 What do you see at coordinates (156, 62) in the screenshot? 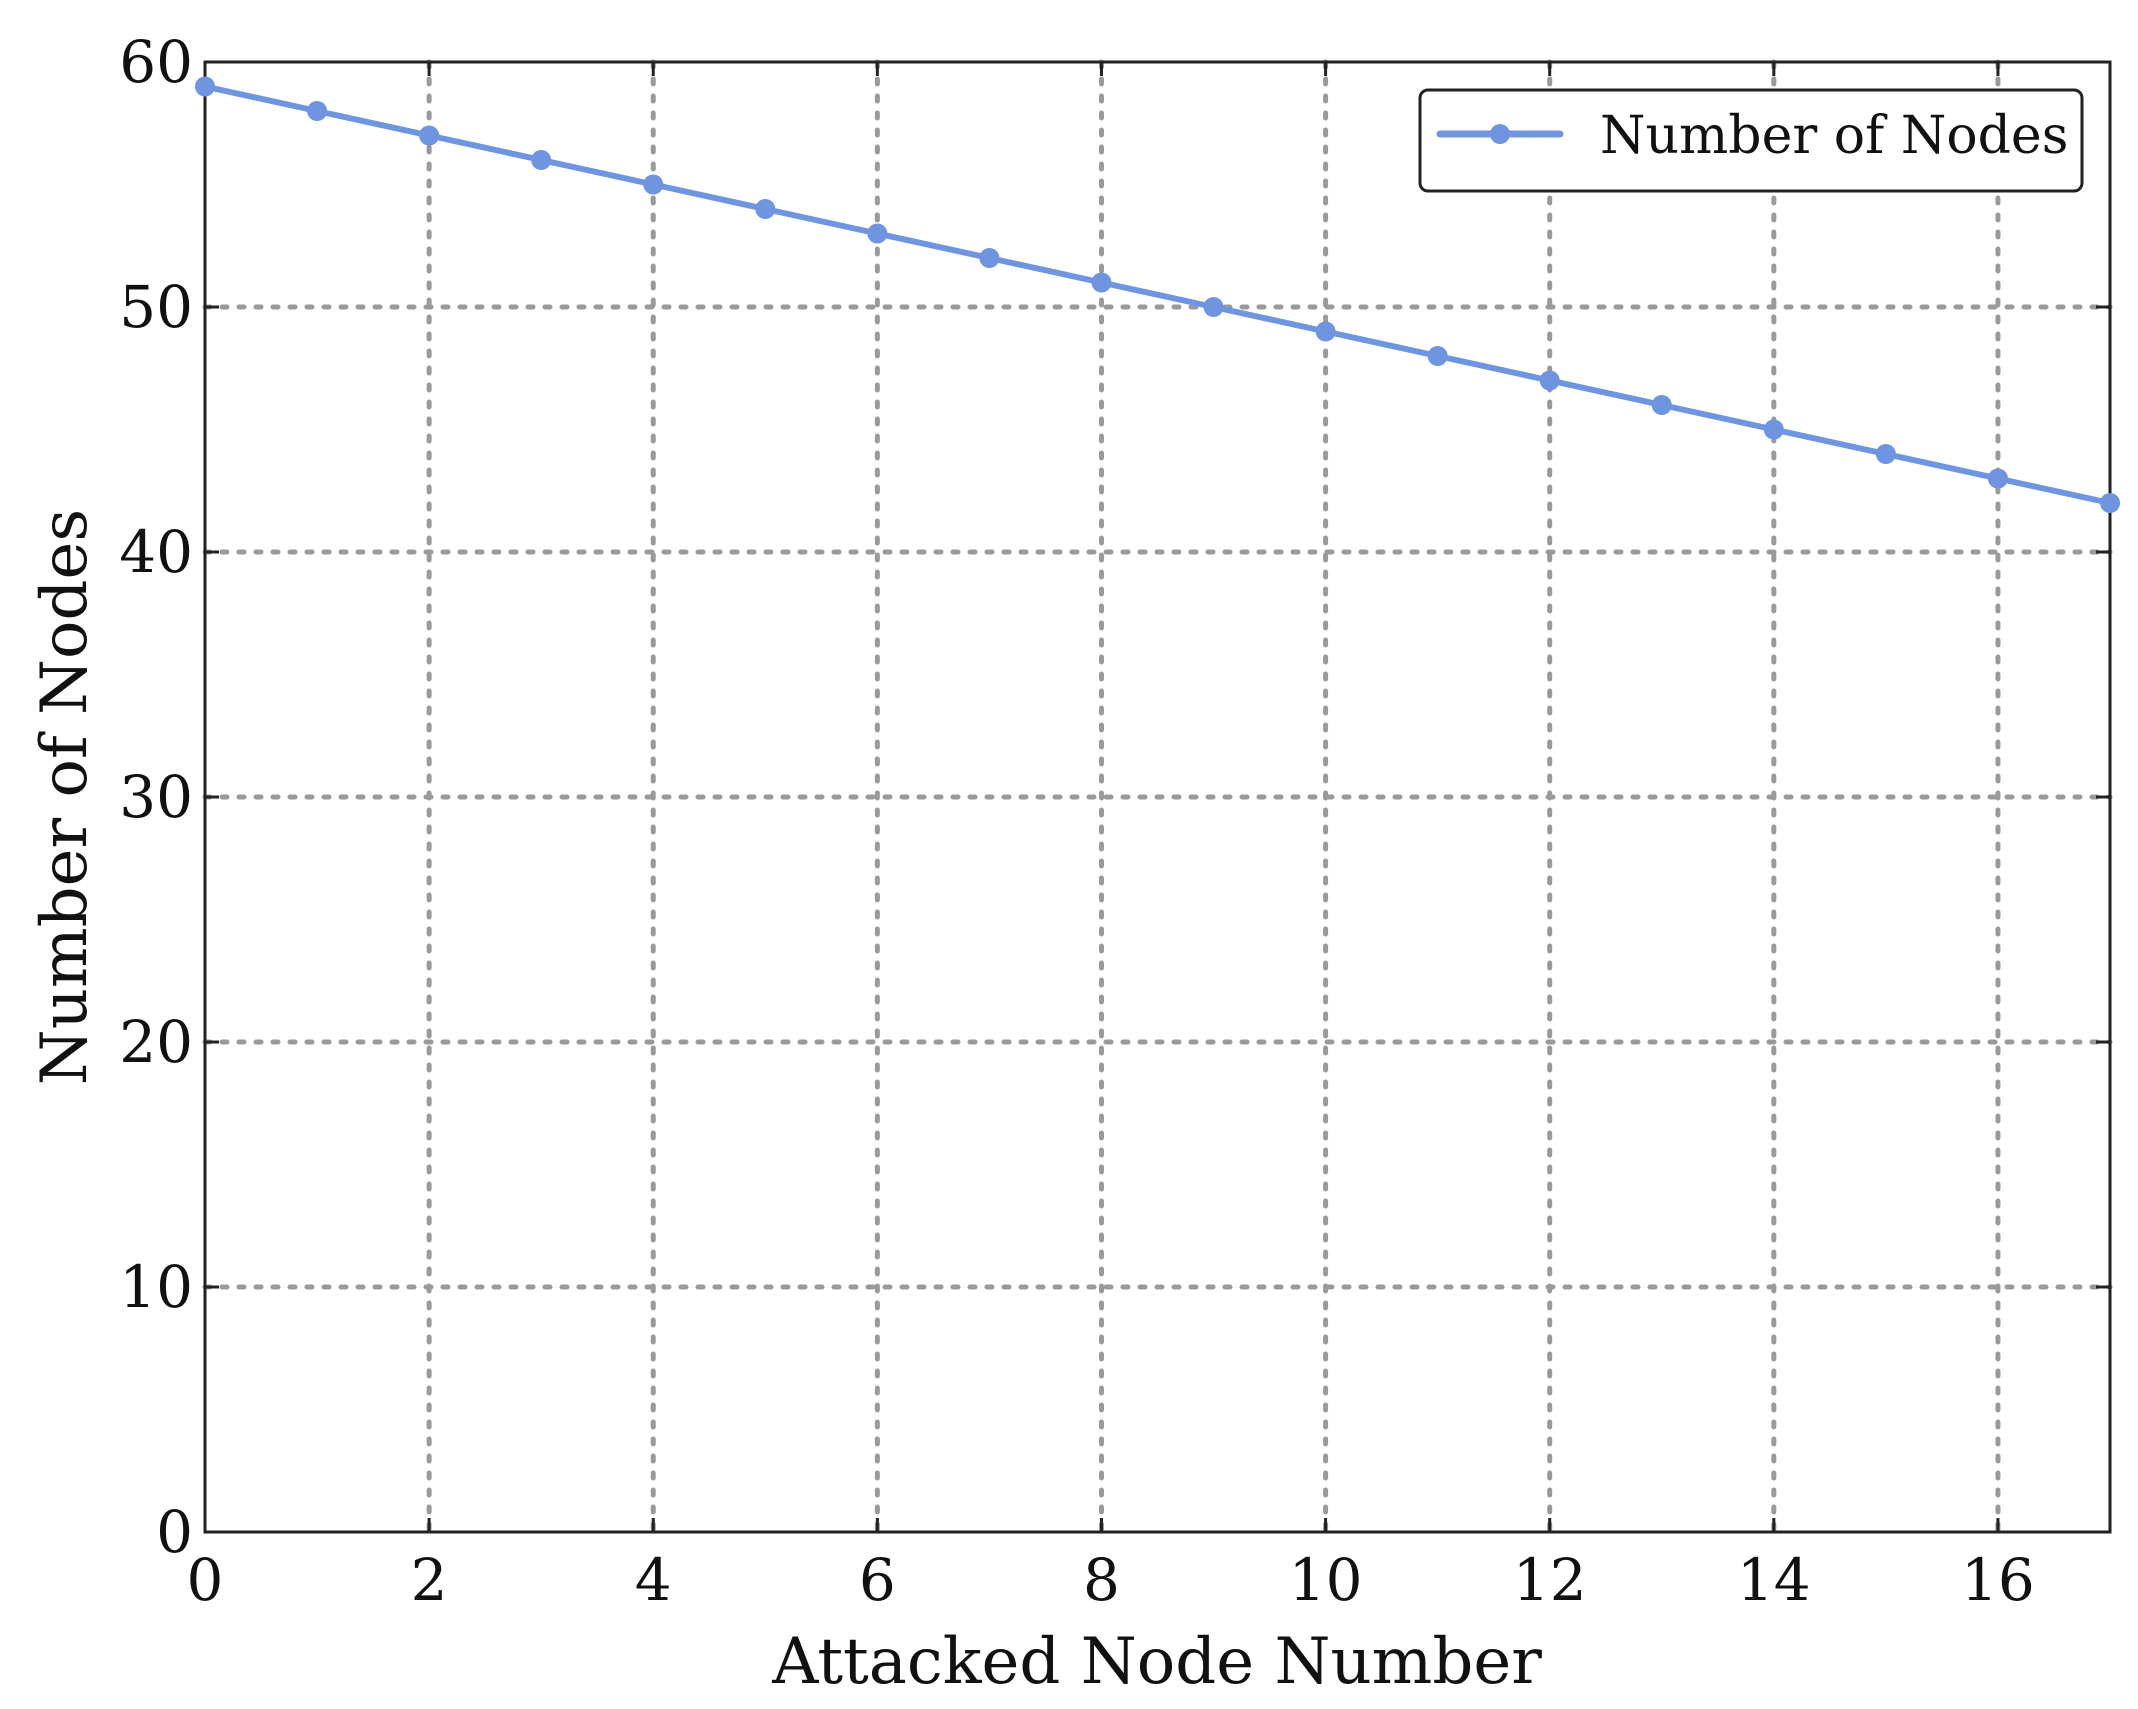
I see `y-tick-label: 60` at bounding box center [156, 62].